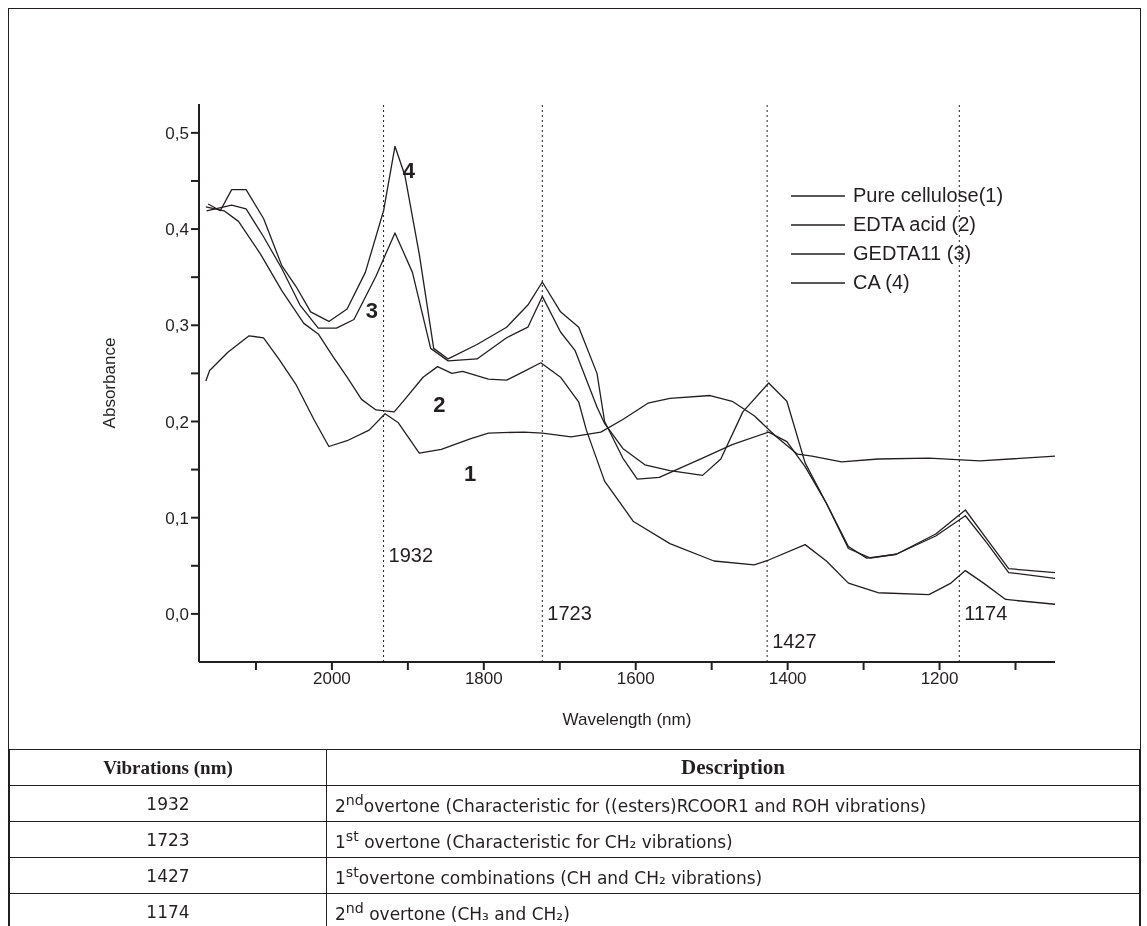  What do you see at coordinates (733, 909) in the screenshot?
I see `text: 2$^{nd}$ overtone (CH₃ and CH₂)` at bounding box center [733, 909].